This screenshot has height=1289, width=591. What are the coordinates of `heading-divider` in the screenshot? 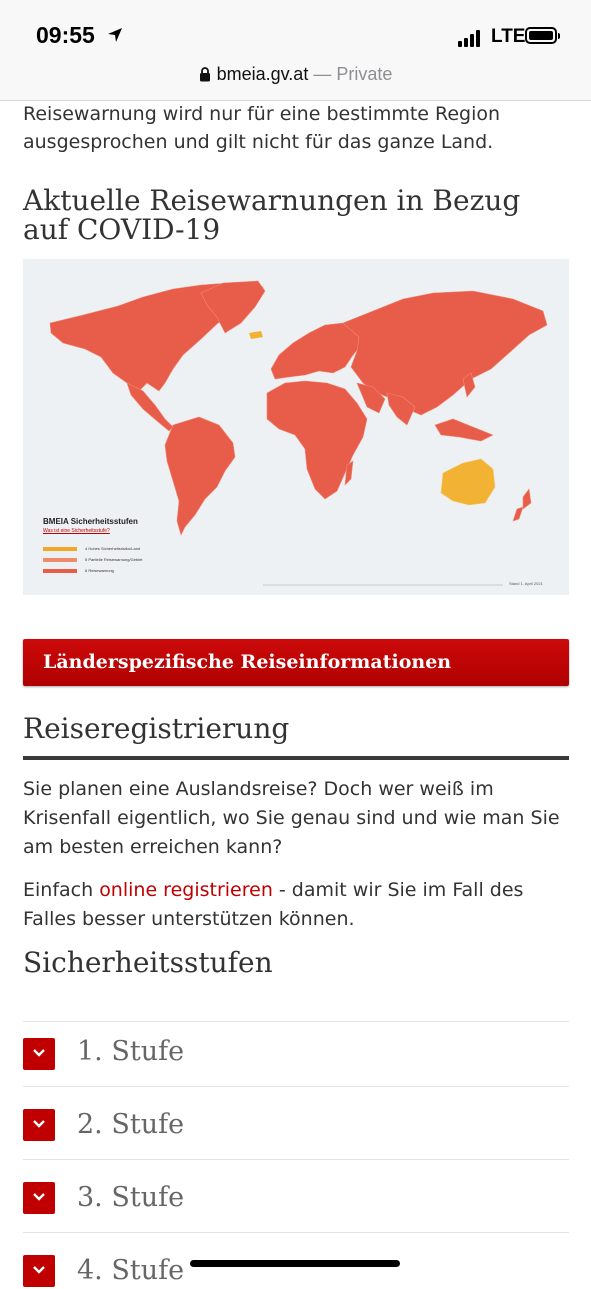 It's located at (296, 758).